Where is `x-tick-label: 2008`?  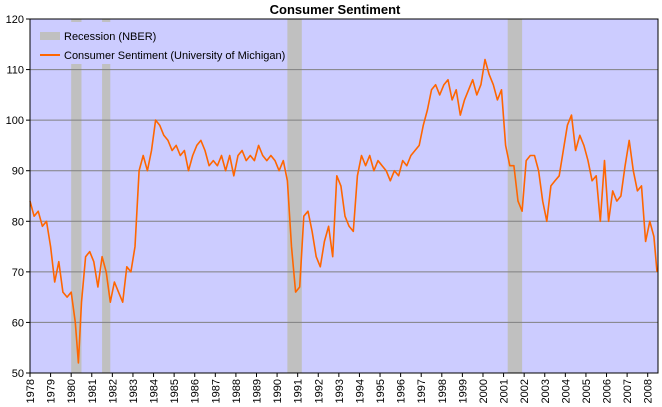 x-tick-label: 2008 is located at coordinates (649, 391).